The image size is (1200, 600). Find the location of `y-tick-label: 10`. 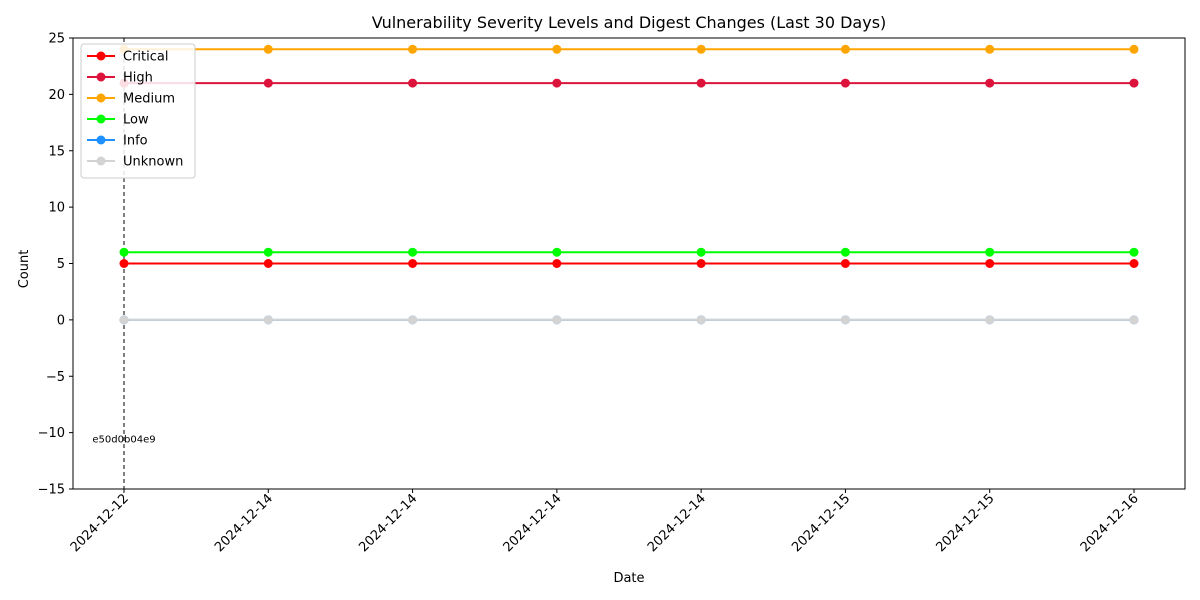

y-tick-label: 10 is located at coordinates (56, 208).